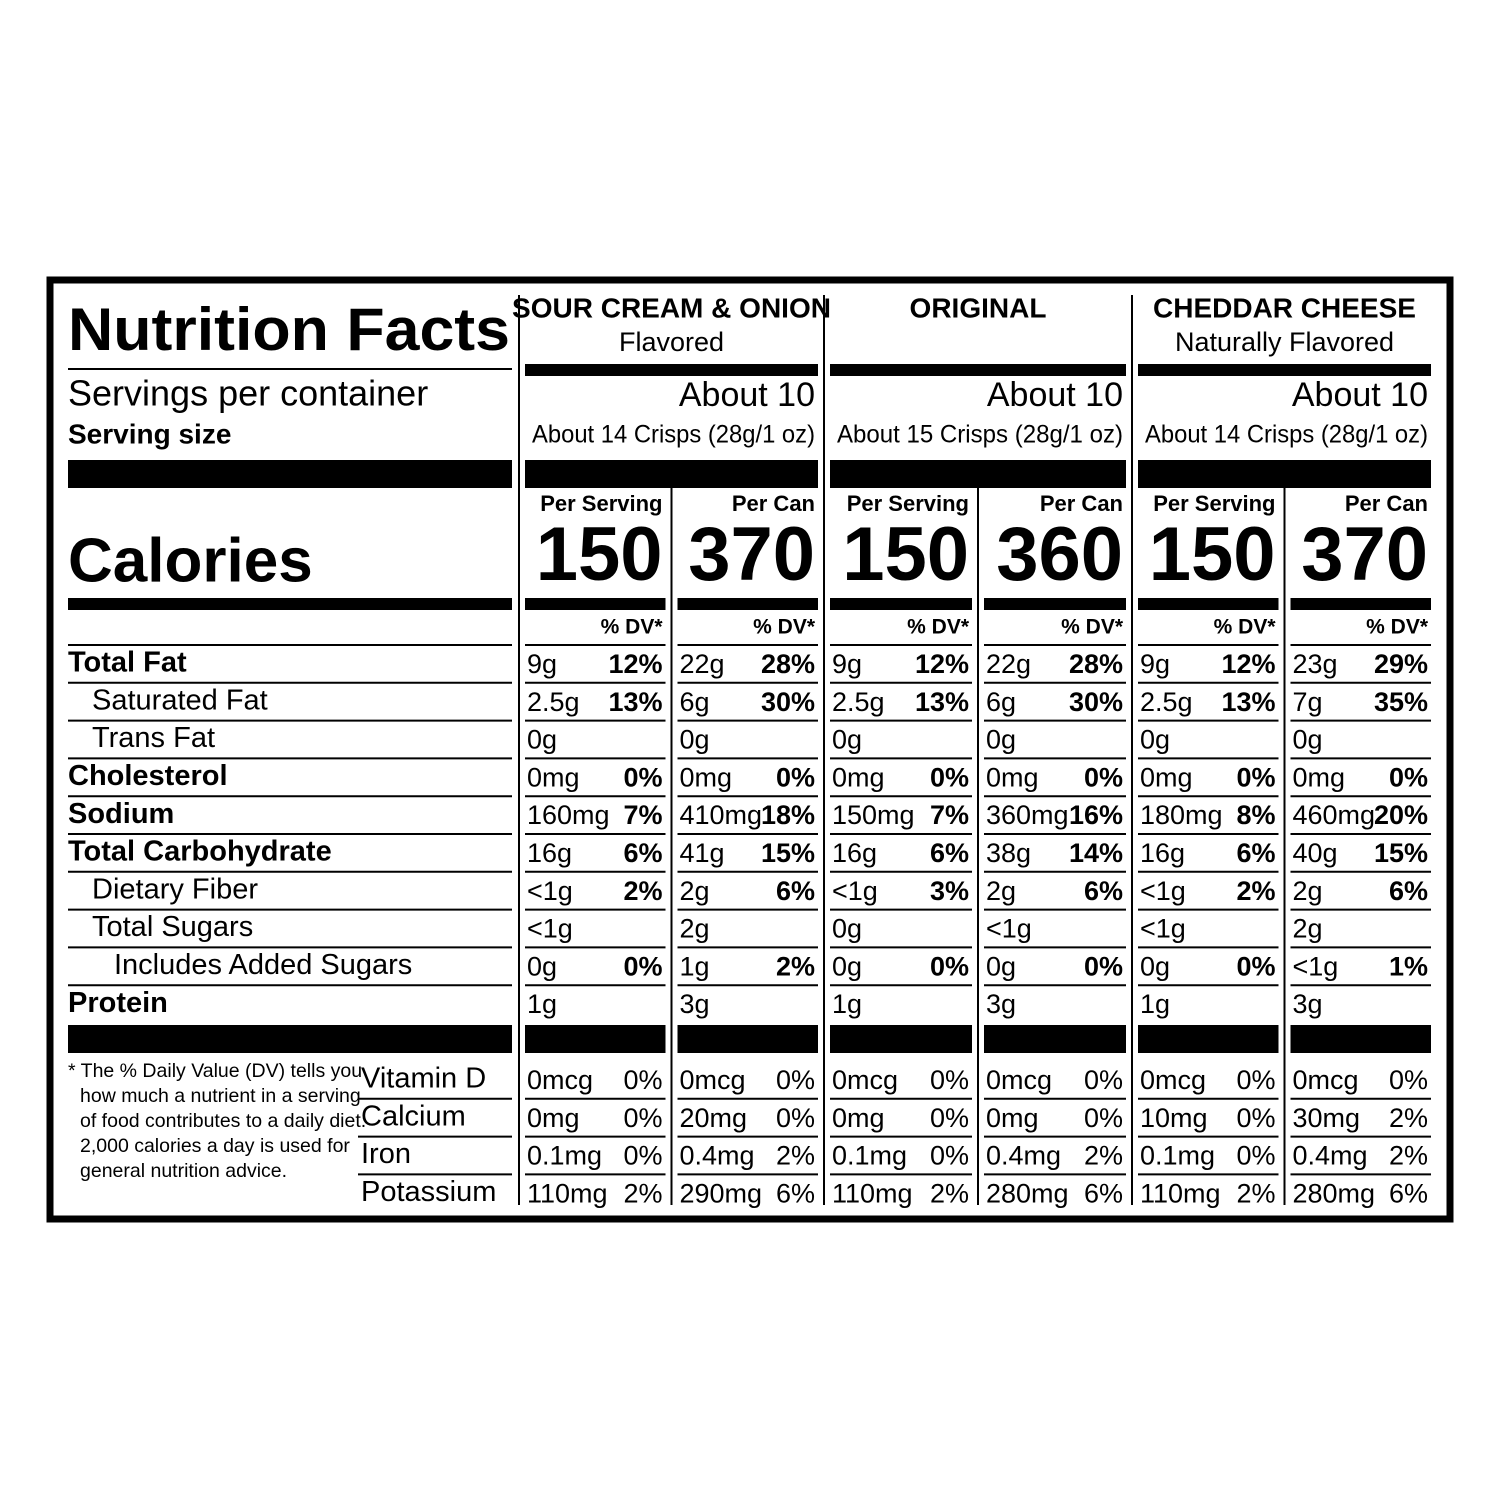  What do you see at coordinates (747, 395) in the screenshot?
I see `servings-value: About 10` at bounding box center [747, 395].